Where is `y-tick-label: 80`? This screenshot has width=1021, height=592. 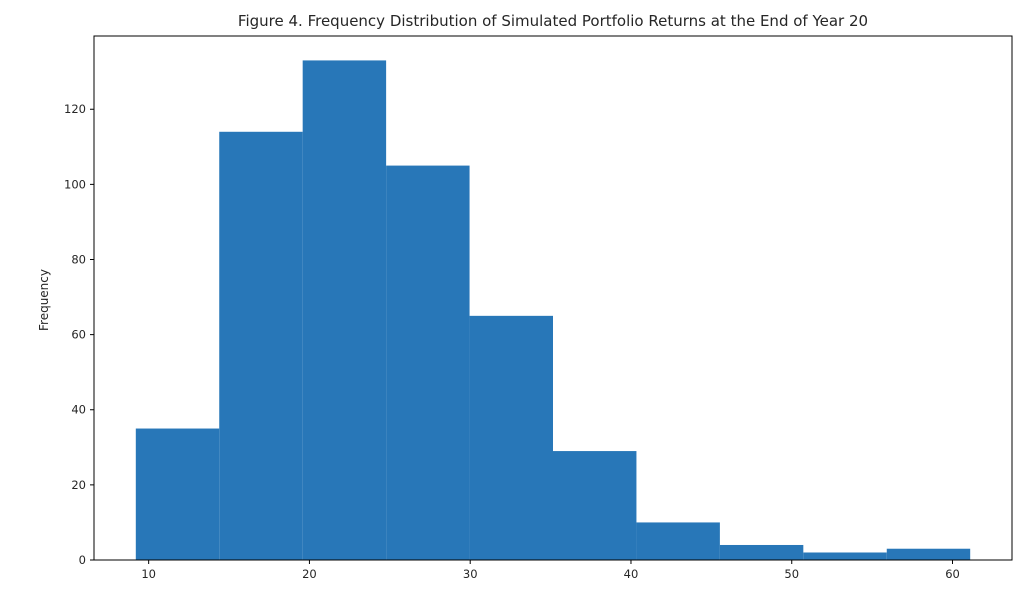
y-tick-label: 80 is located at coordinates (78, 259).